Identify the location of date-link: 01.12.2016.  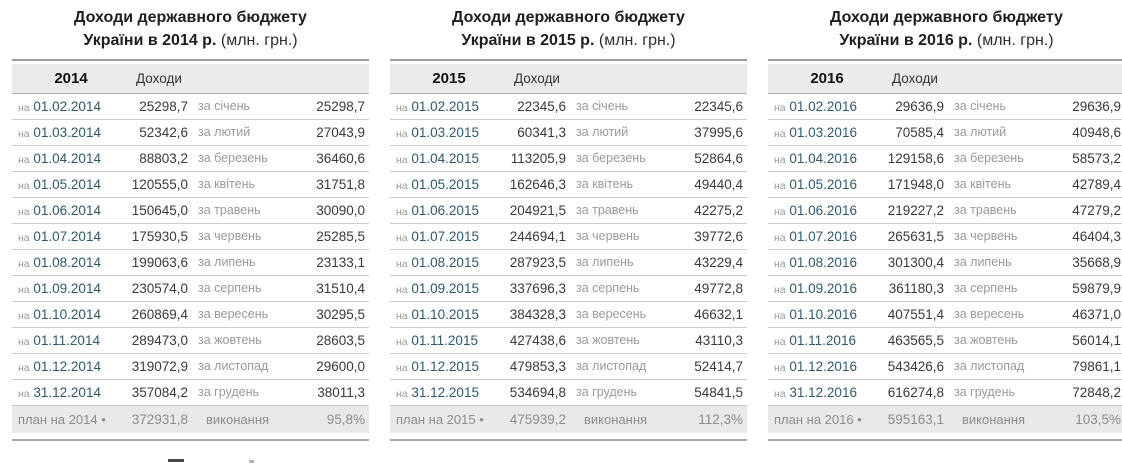
(821, 366).